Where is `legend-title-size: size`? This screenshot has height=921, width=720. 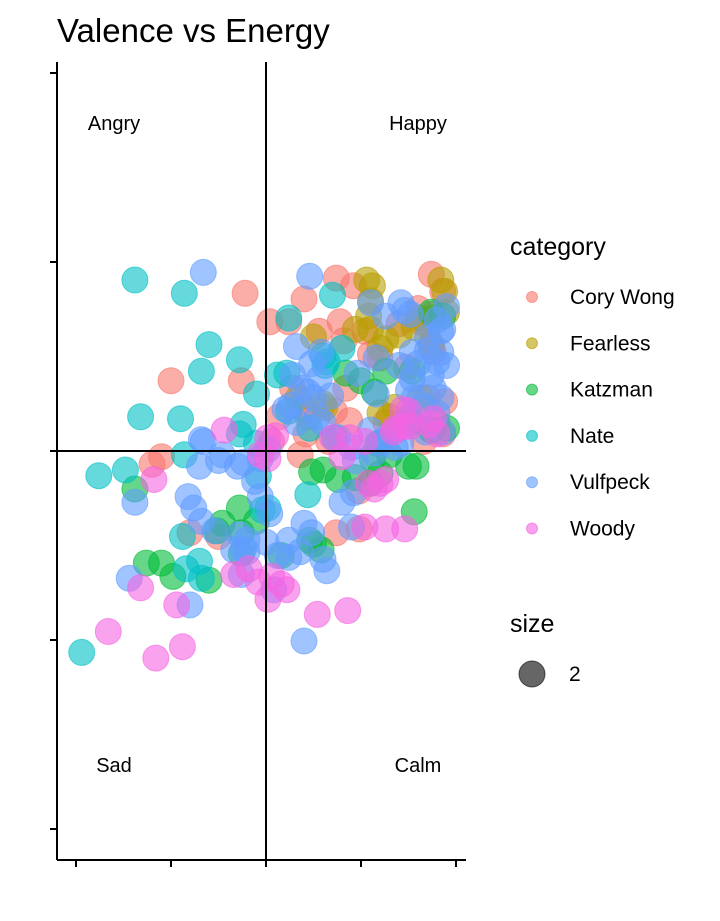
legend-title-size: size is located at coordinates (532, 624).